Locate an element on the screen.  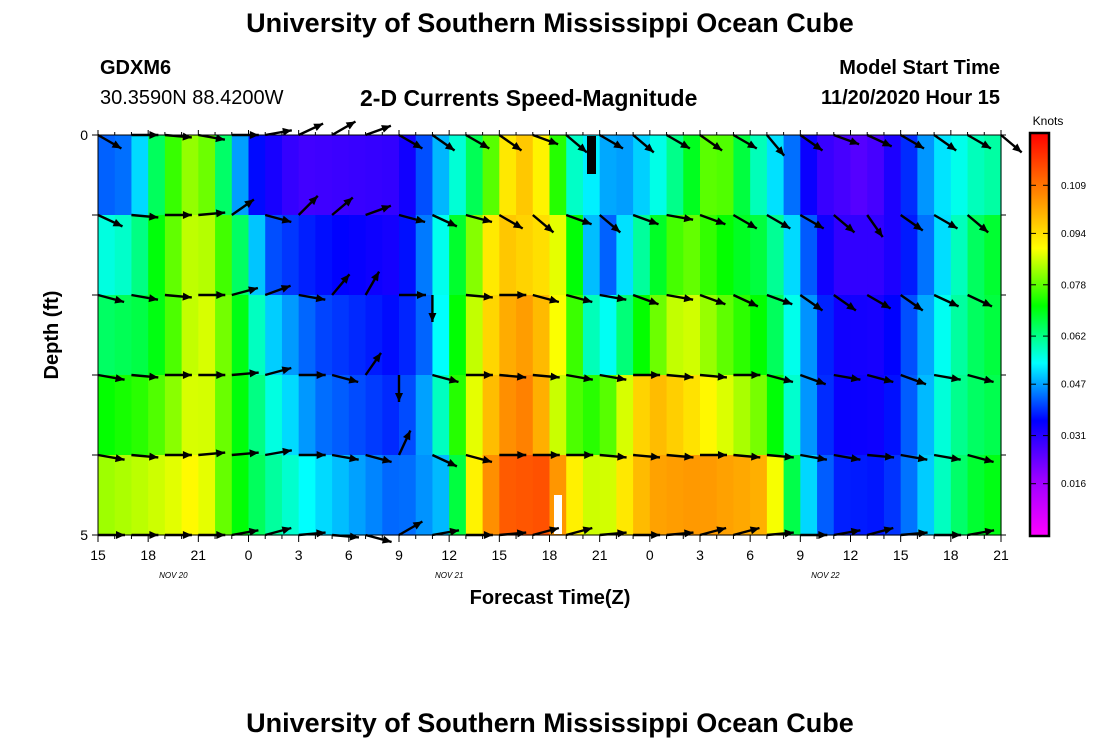
x-tick-label: 18 is located at coordinates (148, 555).